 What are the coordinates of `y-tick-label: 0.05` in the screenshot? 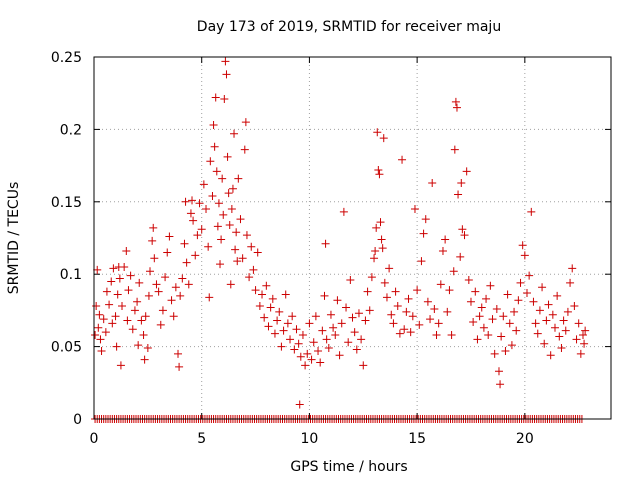 It's located at (66, 348).